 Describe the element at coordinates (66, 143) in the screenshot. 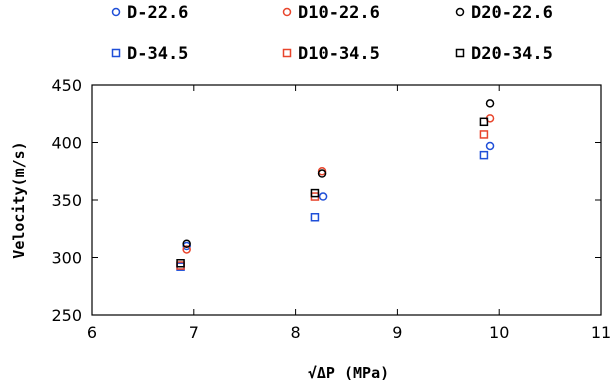

I see `y-tick-label: 400` at that location.